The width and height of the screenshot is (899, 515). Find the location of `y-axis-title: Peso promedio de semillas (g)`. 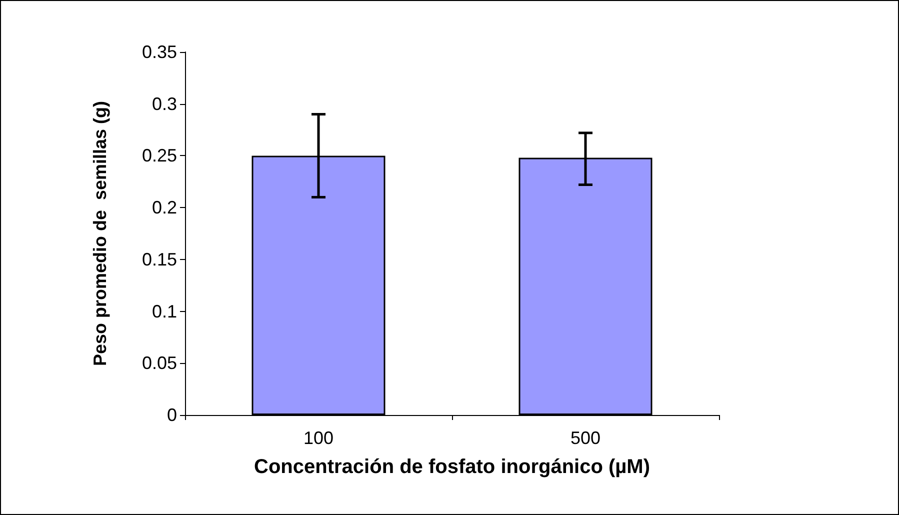

y-axis-title: Peso promedio de semillas (g) is located at coordinates (100, 233).